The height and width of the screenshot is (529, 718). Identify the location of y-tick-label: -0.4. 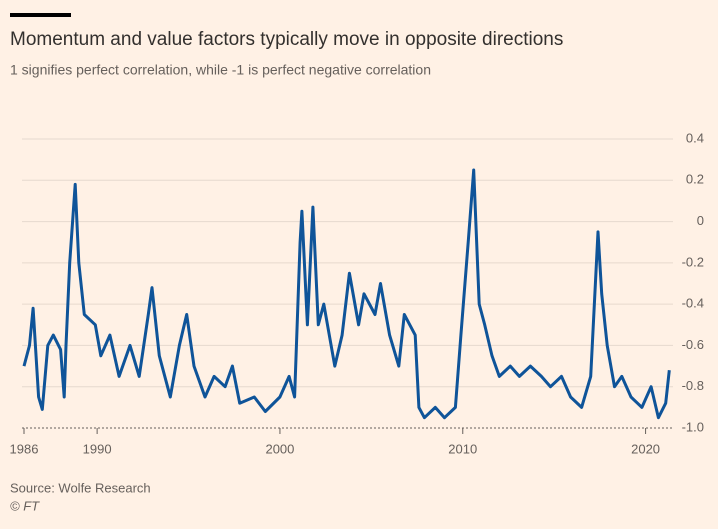
(693, 303).